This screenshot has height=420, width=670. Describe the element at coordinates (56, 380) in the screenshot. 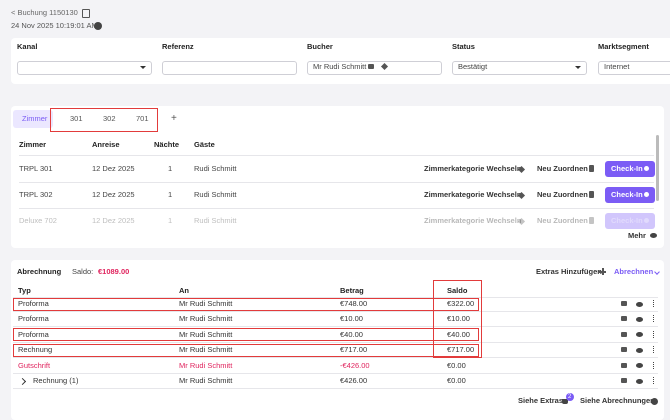

I see `billing-cell: Rechnung (1)` at that location.